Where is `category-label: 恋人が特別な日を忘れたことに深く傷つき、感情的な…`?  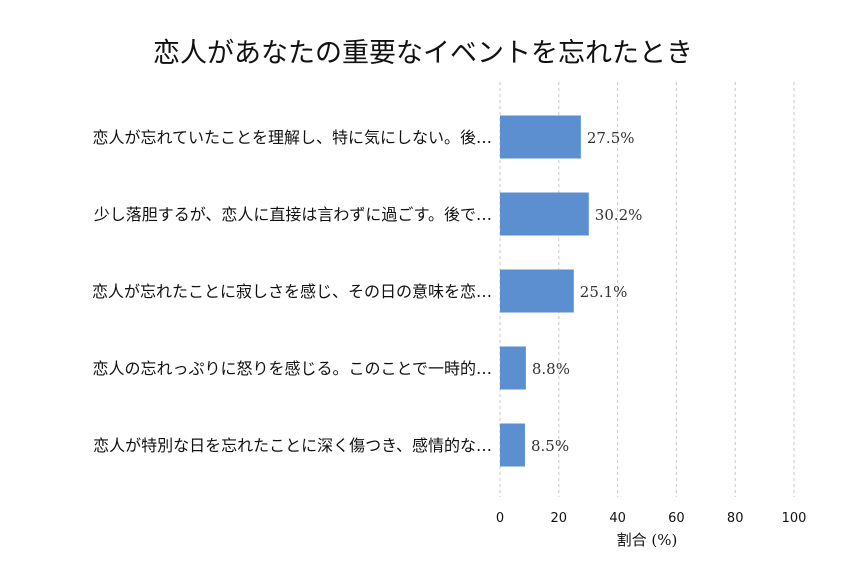 category-label: 恋人が特別な日を忘れたことに深く傷つき、感情的な… is located at coordinates (292, 445).